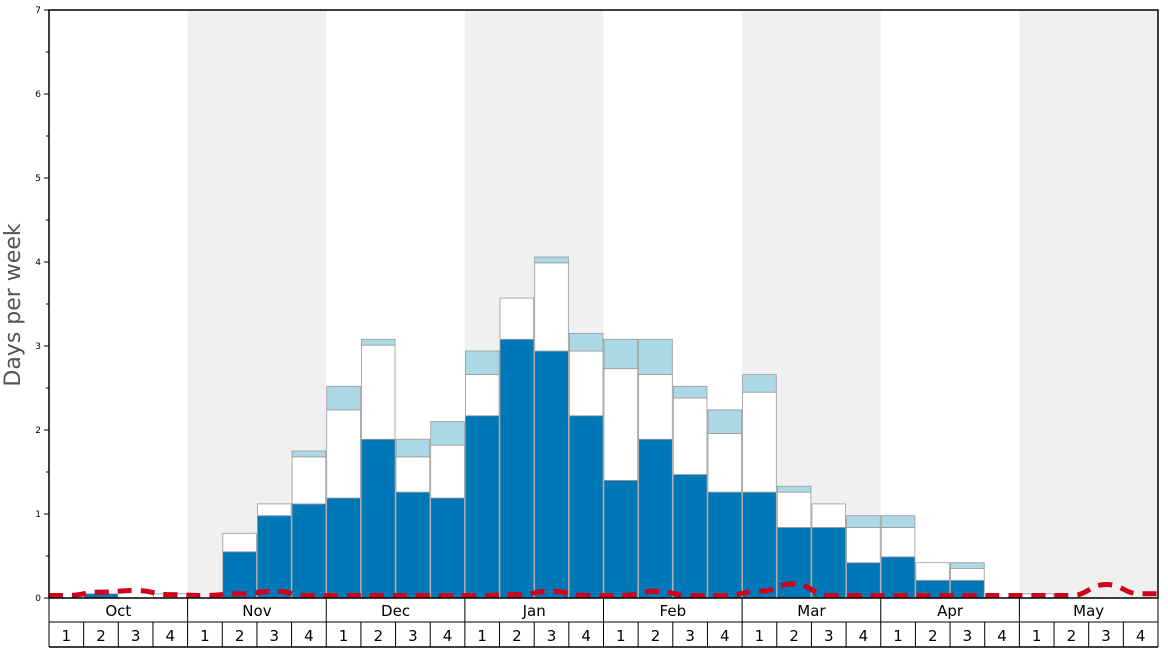  What do you see at coordinates (603, 635) in the screenshot?
I see `week-axis: 1 2 3 4 1 2 3 4 1 2 3 4 1 2 3 4 1 2 3 4 1 2 3 4 1 2 3 4 1 2 3 4` at bounding box center [603, 635].